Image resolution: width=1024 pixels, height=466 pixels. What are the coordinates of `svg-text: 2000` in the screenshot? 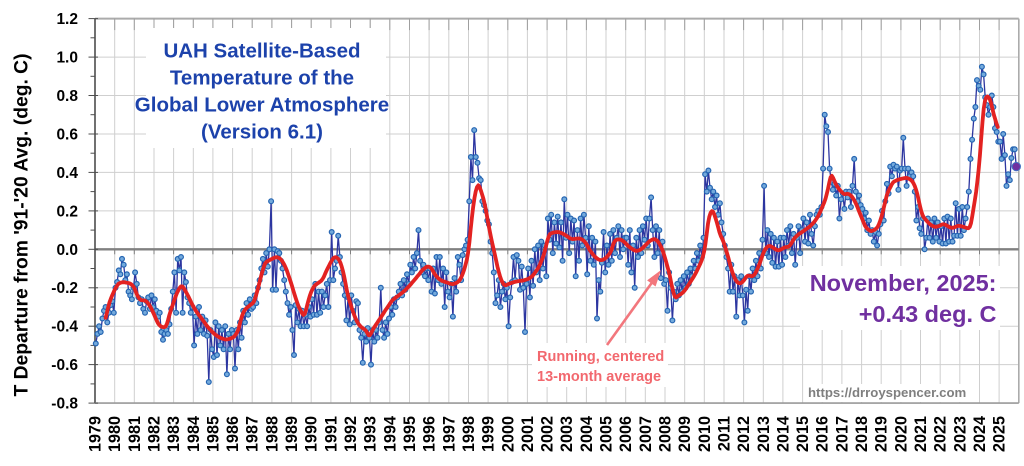 It's located at (508, 434).